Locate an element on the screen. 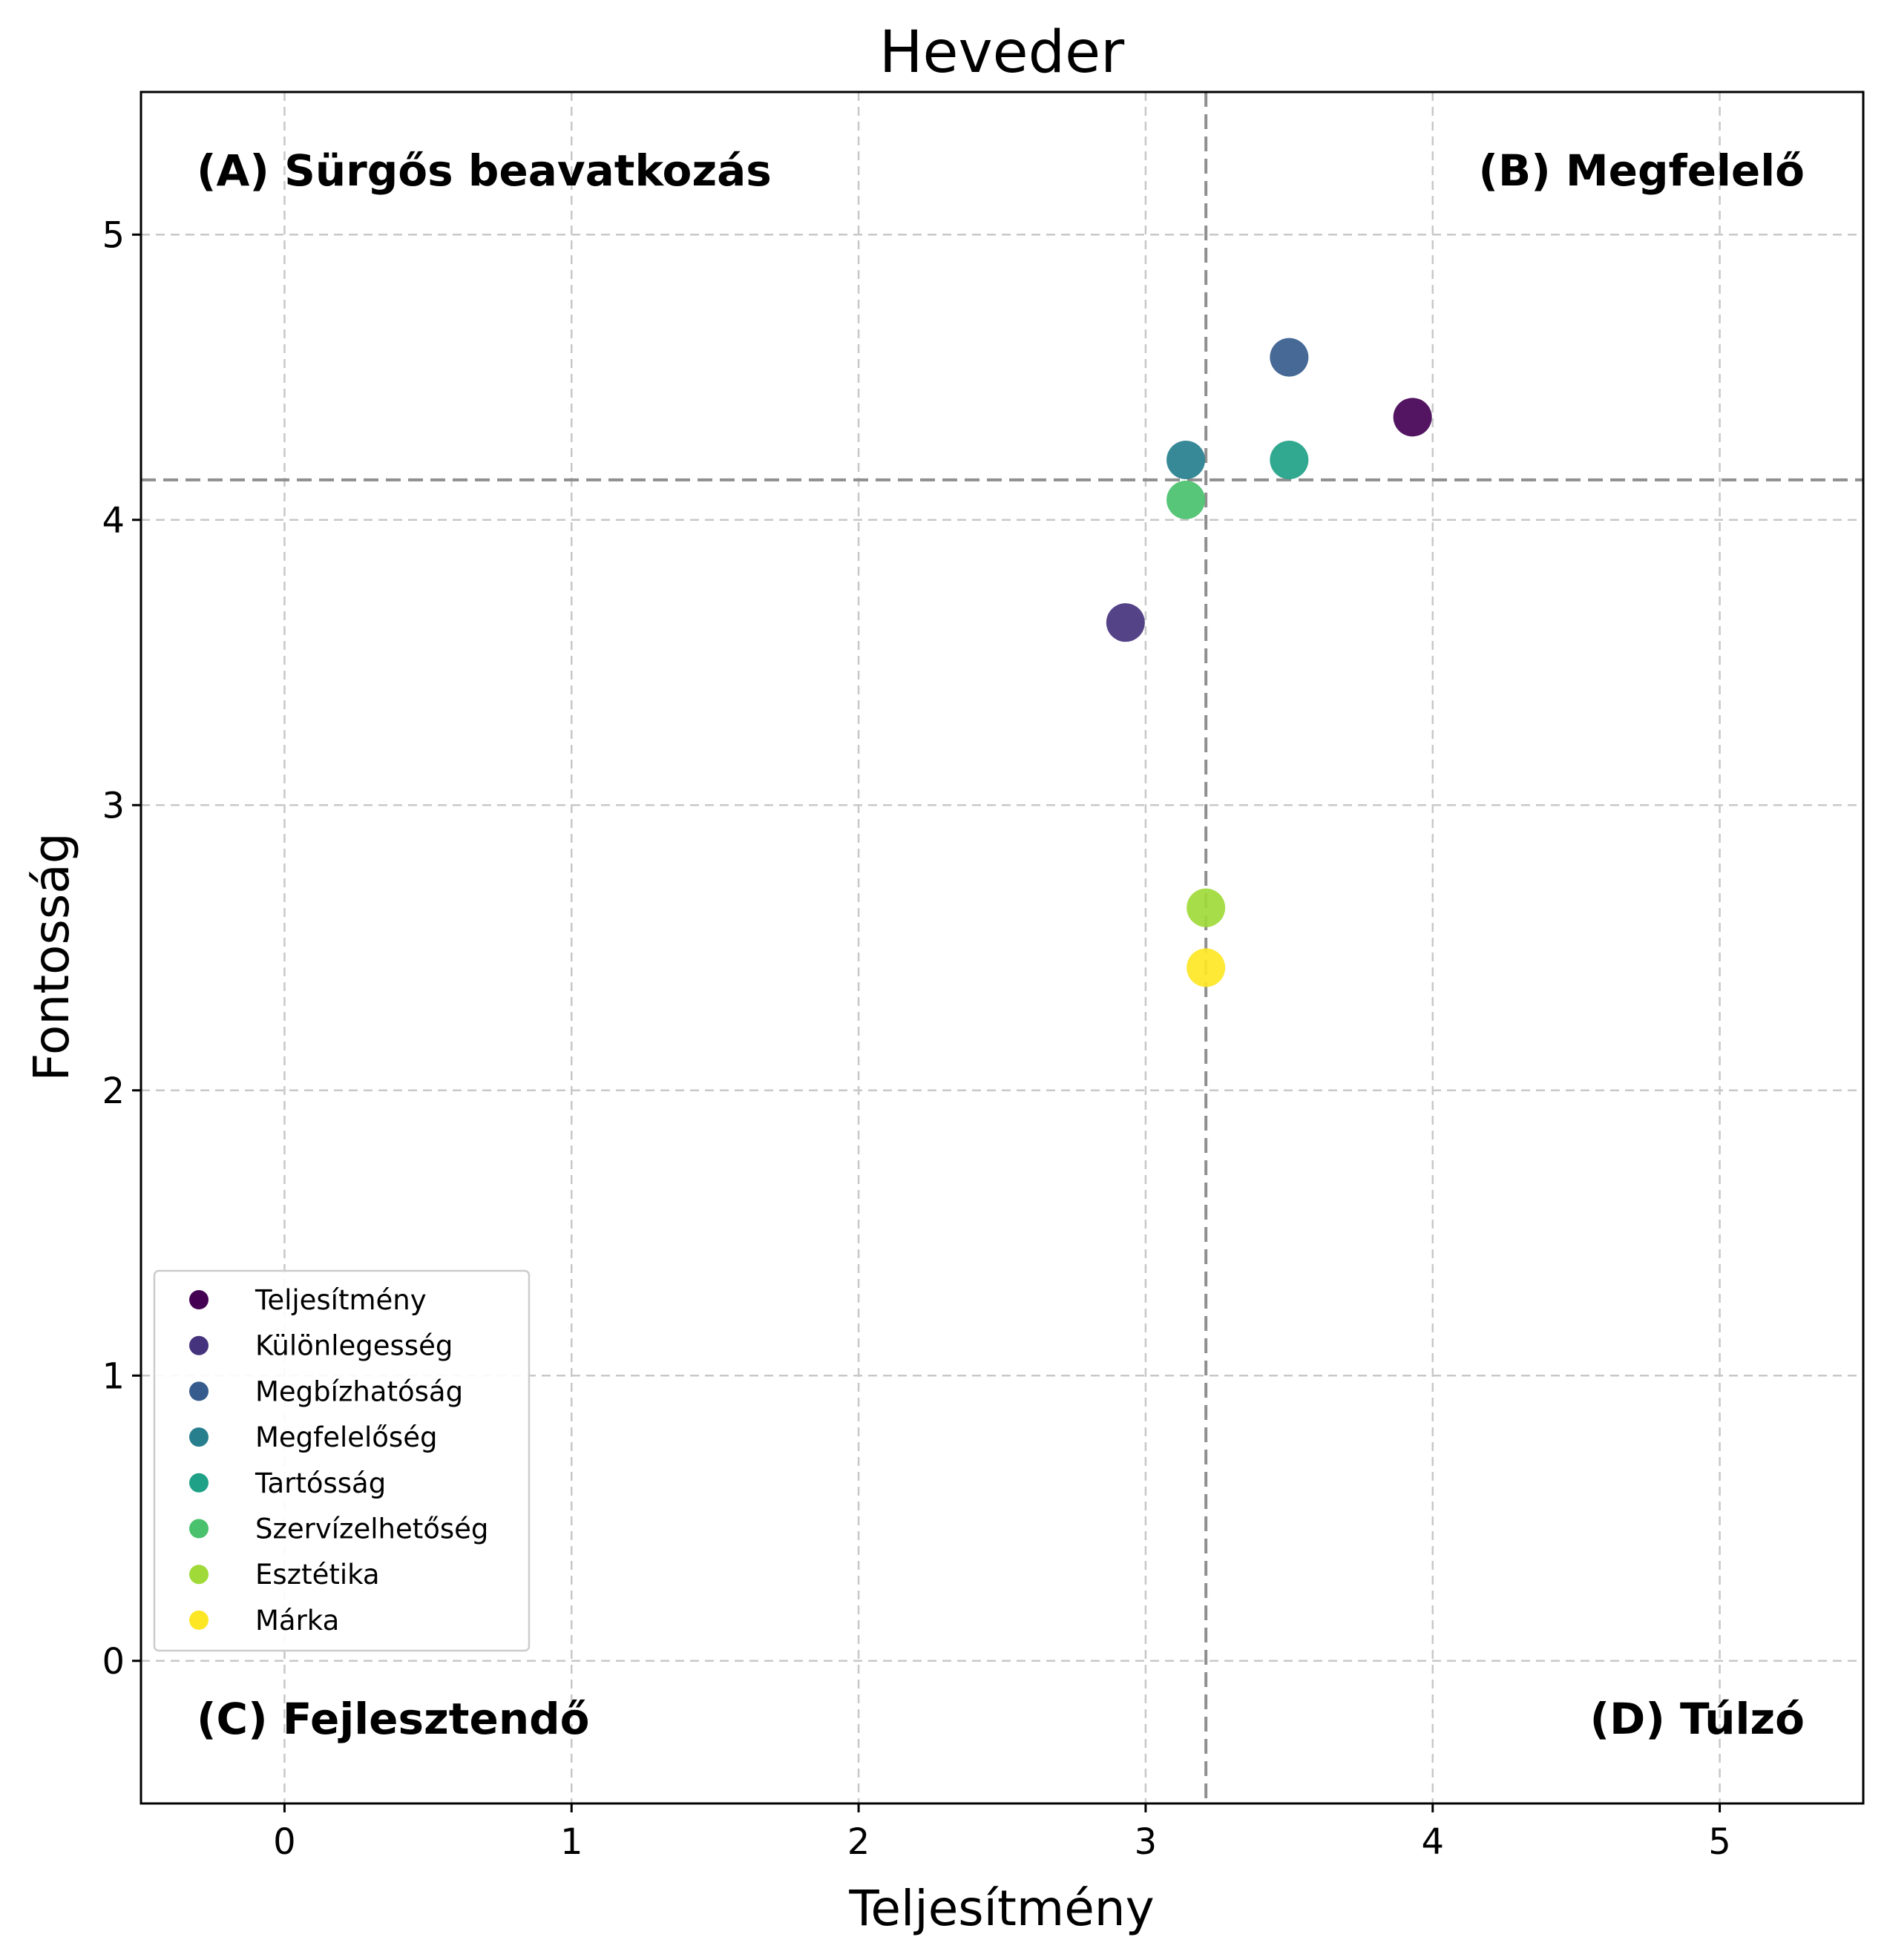 The height and width of the screenshot is (1960, 1887). x-tick-label: 4 is located at coordinates (1432, 1842).